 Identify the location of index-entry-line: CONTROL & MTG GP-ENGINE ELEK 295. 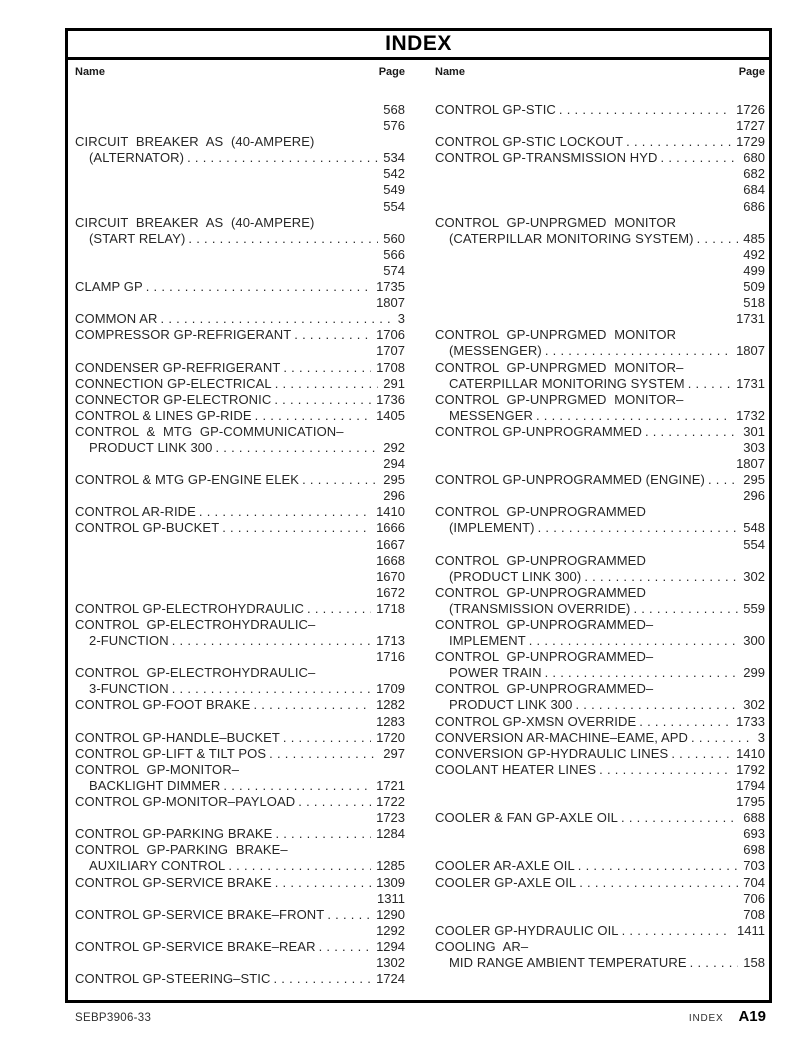
(240, 480).